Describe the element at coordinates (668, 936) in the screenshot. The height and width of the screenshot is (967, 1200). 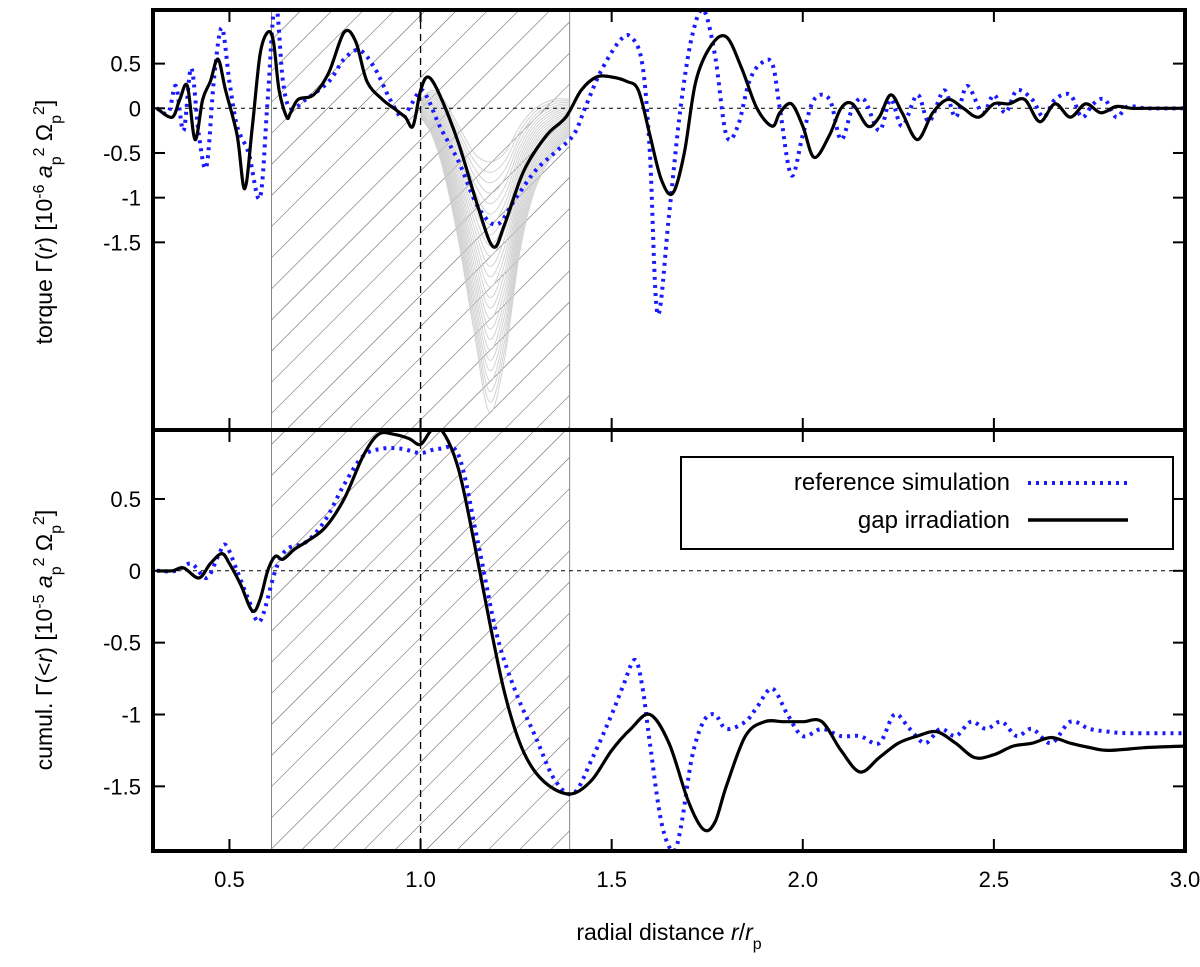
I see `x-axis-label: radial distance r/rp` at that location.